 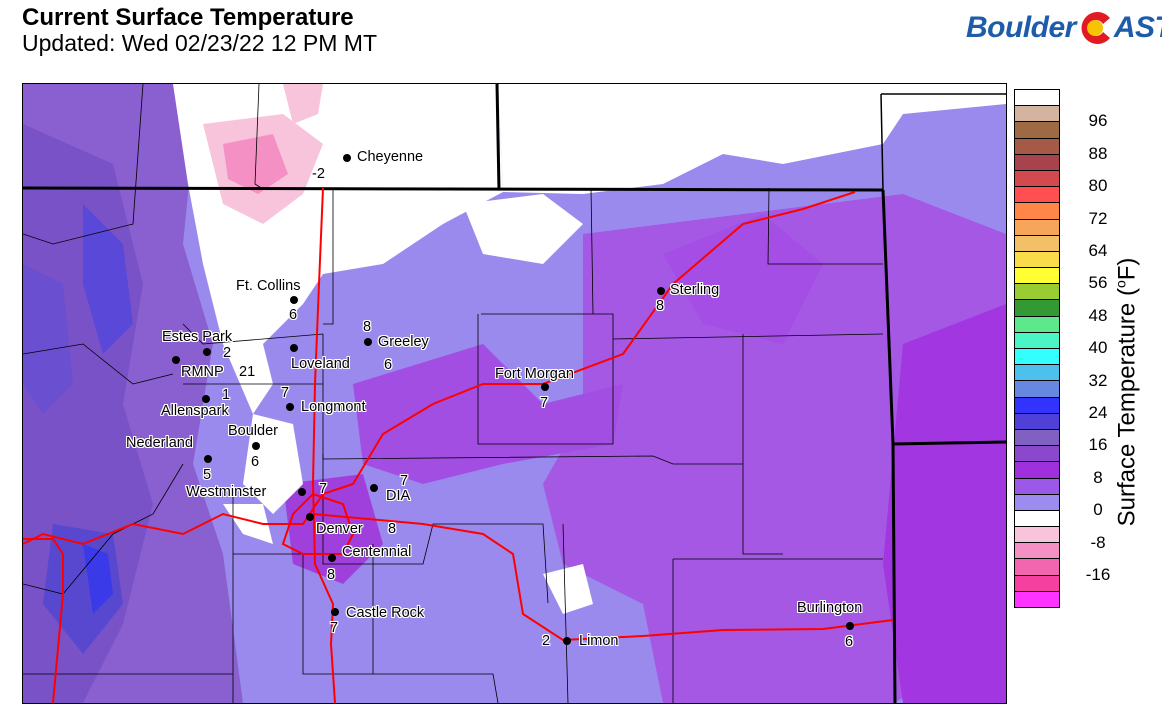 I want to click on colorbar-label-sup: o, so click(x=1120, y=284).